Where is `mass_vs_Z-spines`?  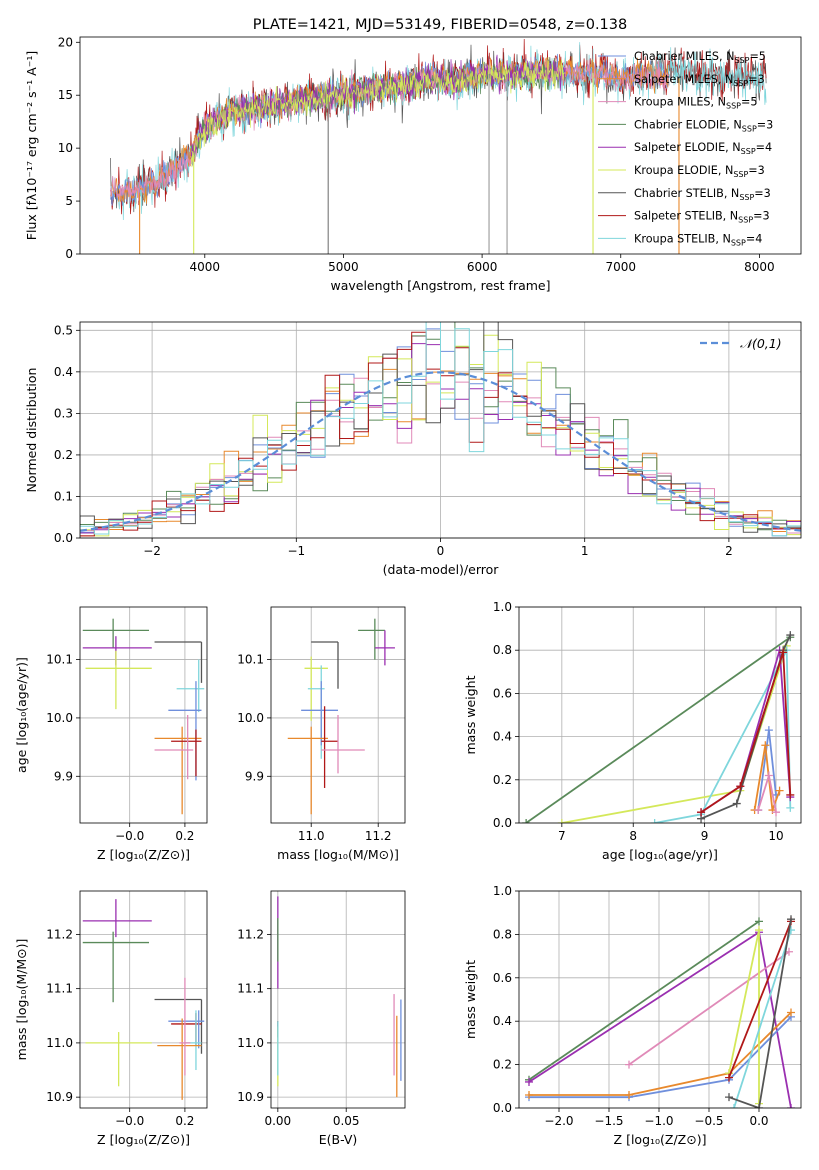
mass_vs_Z-spines is located at coordinates (143, 999).